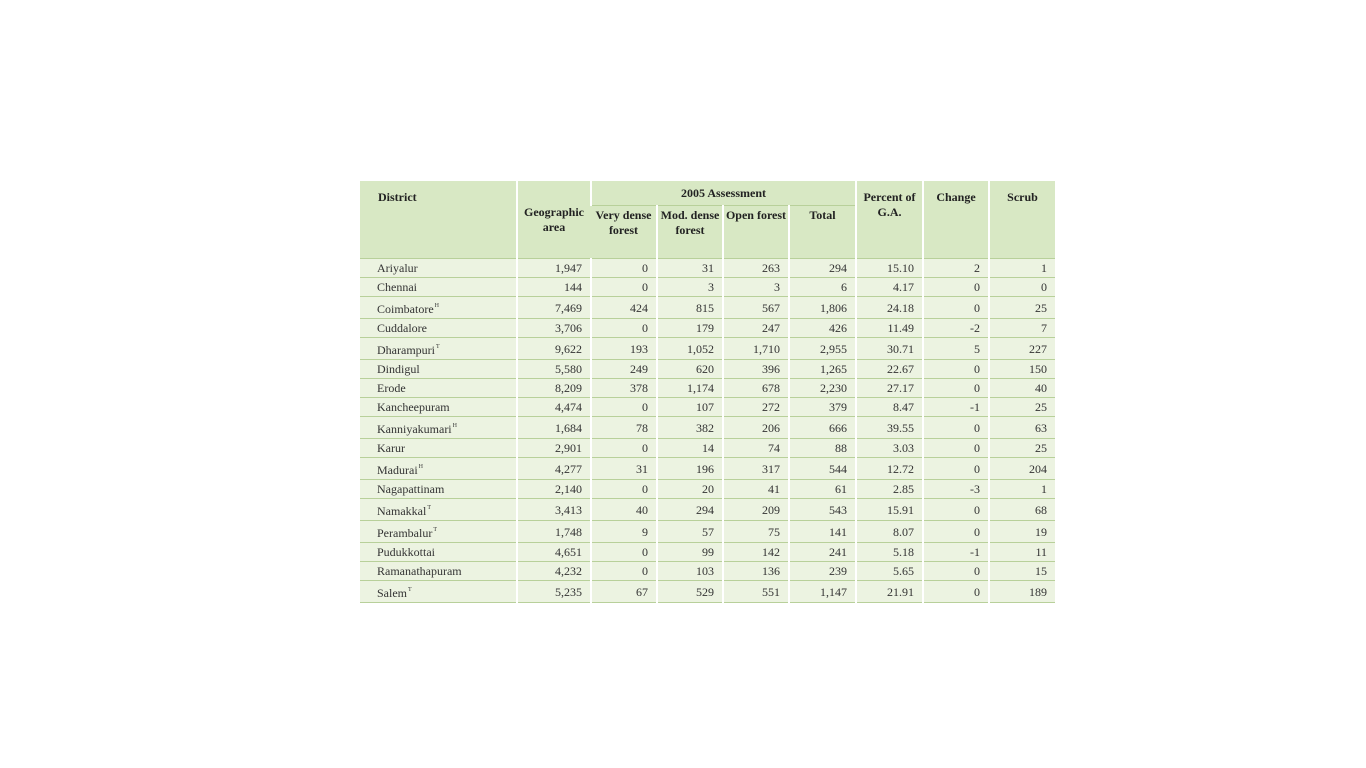  I want to click on table-row: NamakkalT 3,413 40 294 209 543 15.91 0 68, so click(708, 509).